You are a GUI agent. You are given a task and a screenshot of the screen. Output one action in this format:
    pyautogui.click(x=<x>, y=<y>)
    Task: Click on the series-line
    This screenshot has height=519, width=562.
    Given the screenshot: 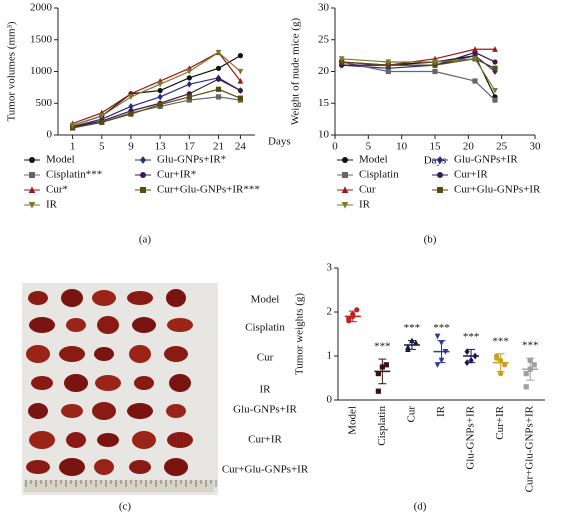 What is the action you would take?
    pyautogui.click(x=156, y=88)
    